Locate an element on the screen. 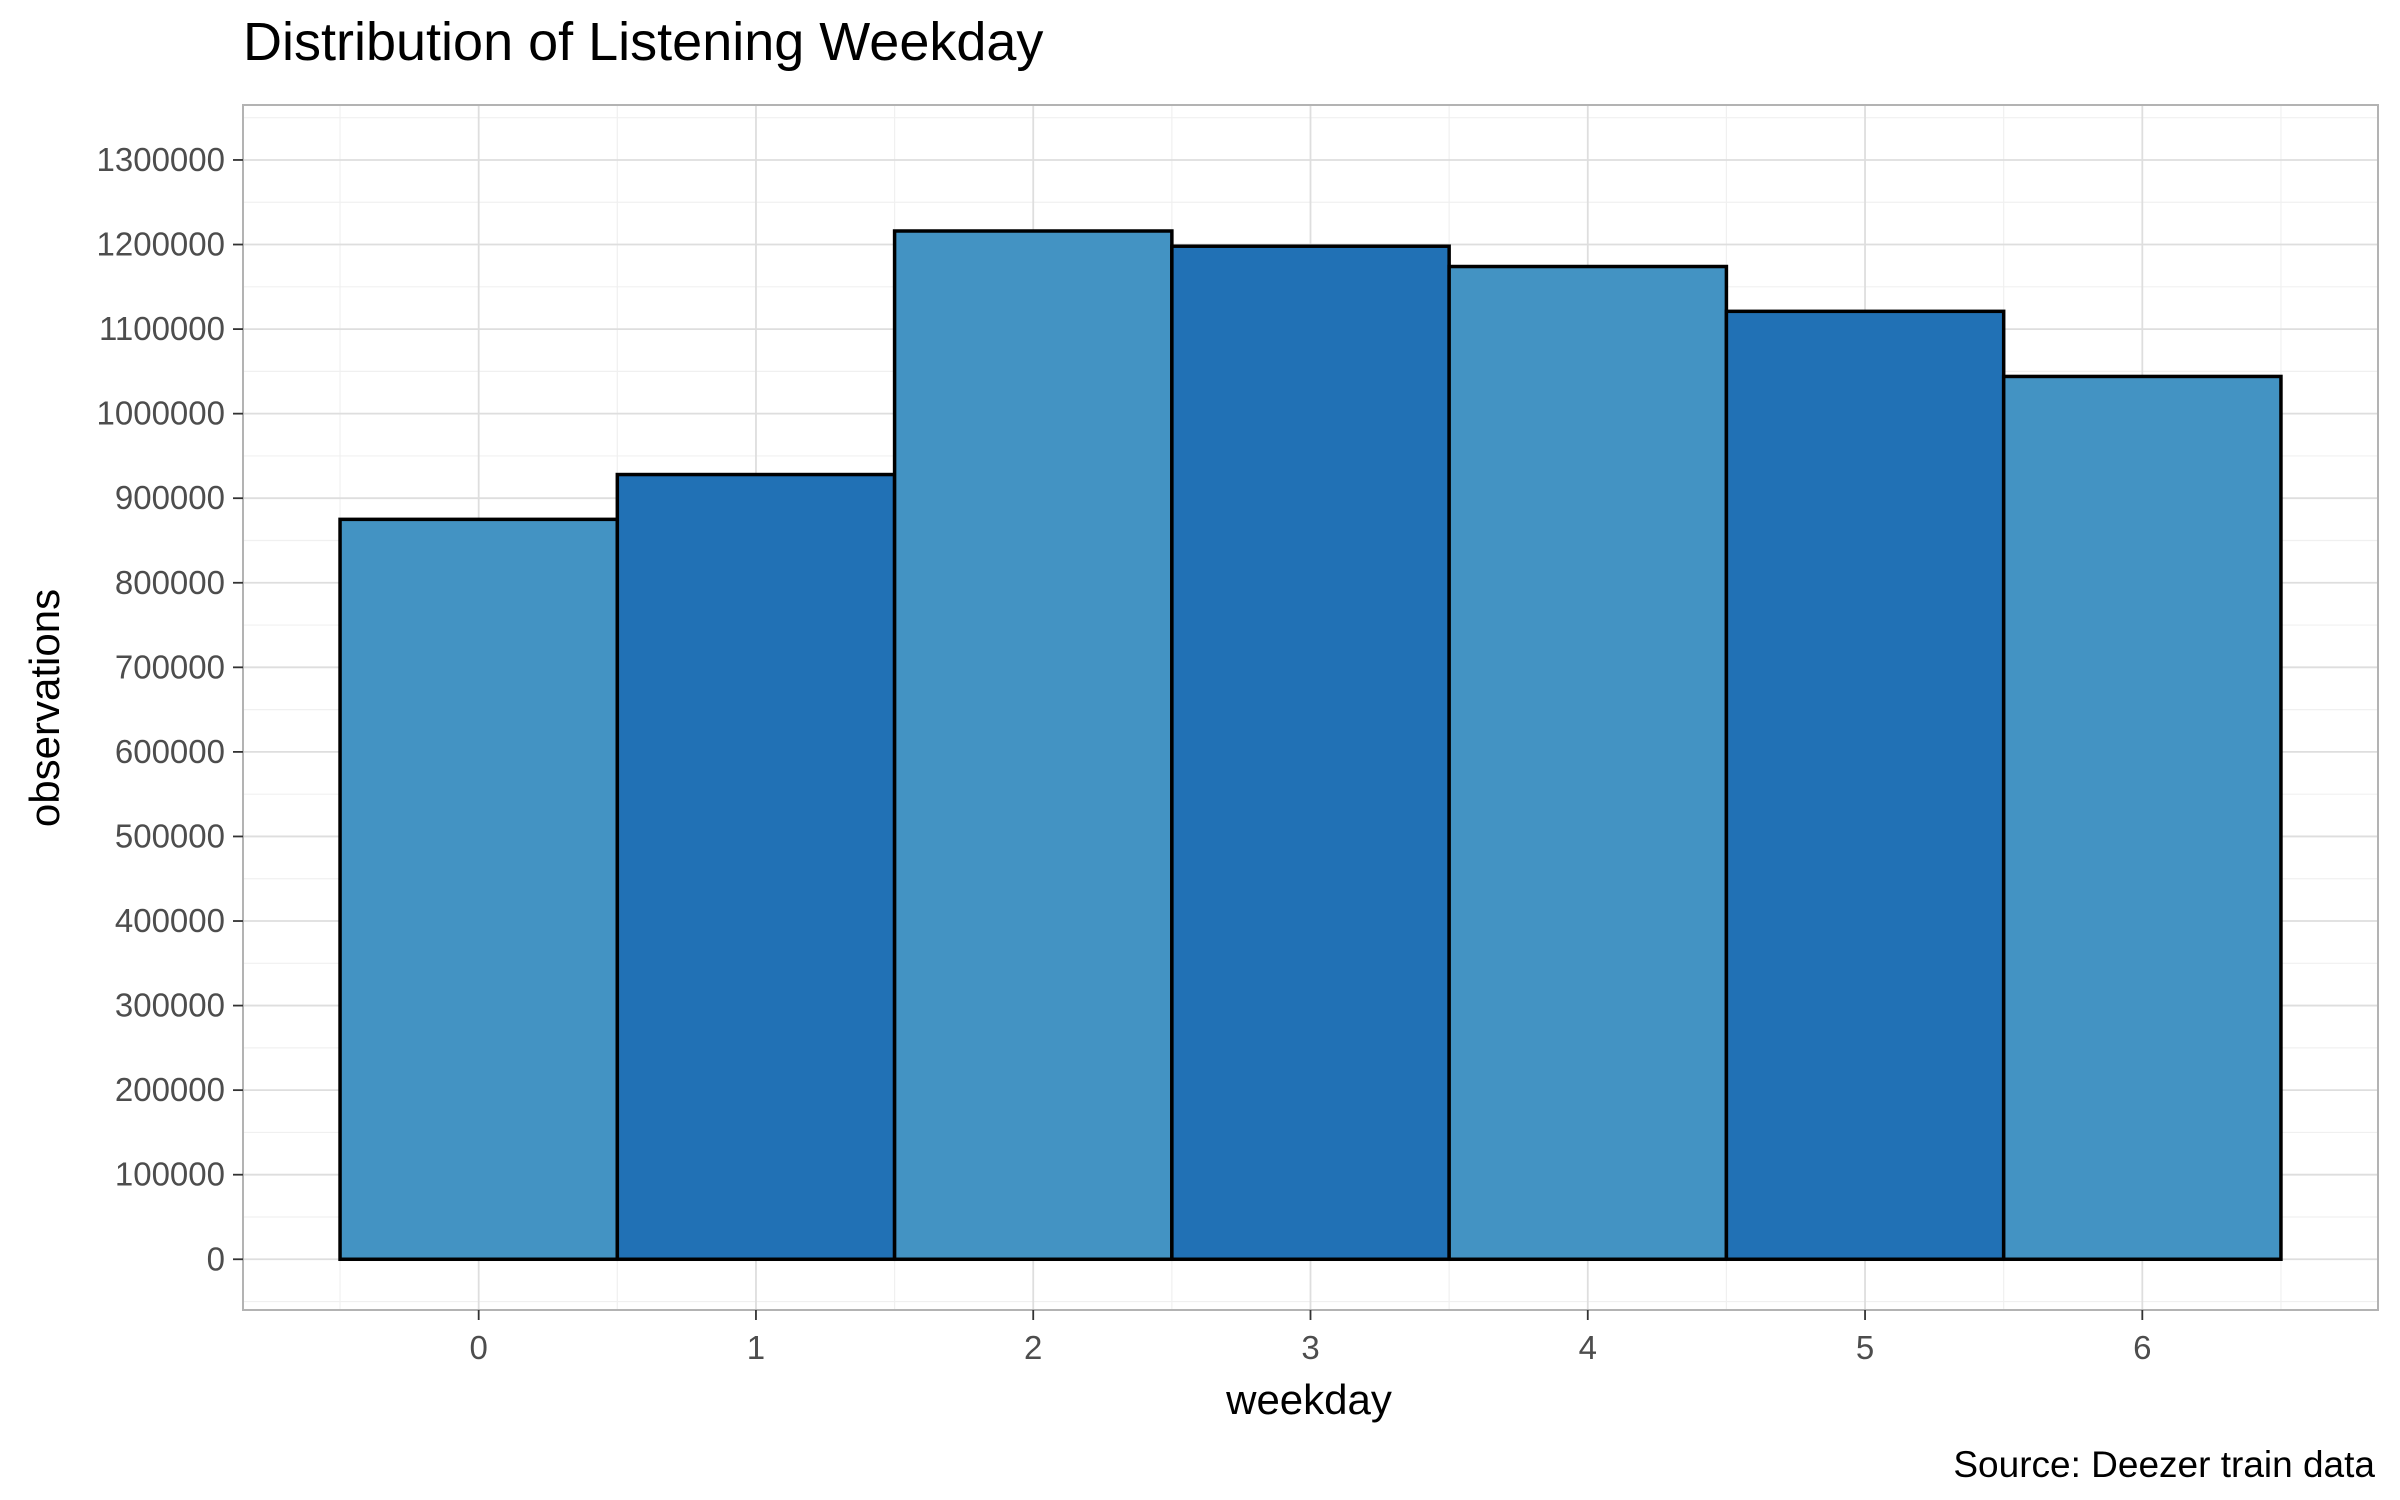  y-tick-label: 1300000 is located at coordinates (161, 159).